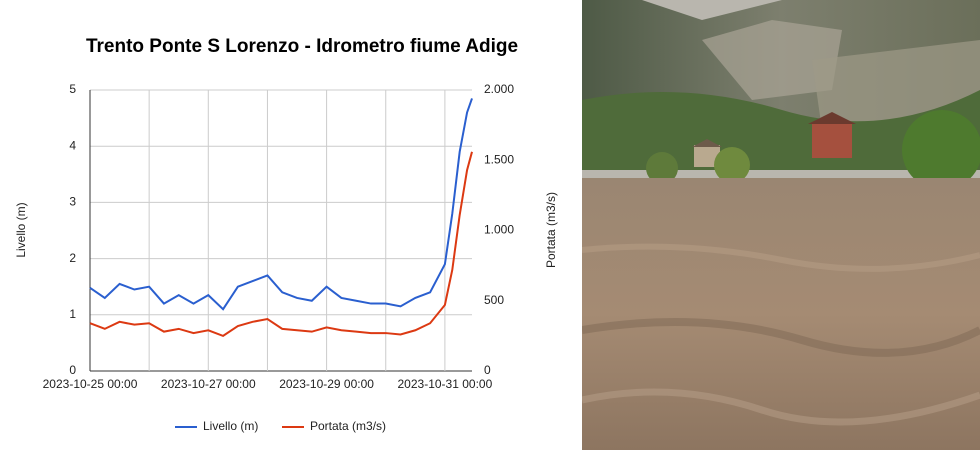 The width and height of the screenshot is (980, 450). Describe the element at coordinates (72, 258) in the screenshot. I see `y-tick-label: 2` at that location.